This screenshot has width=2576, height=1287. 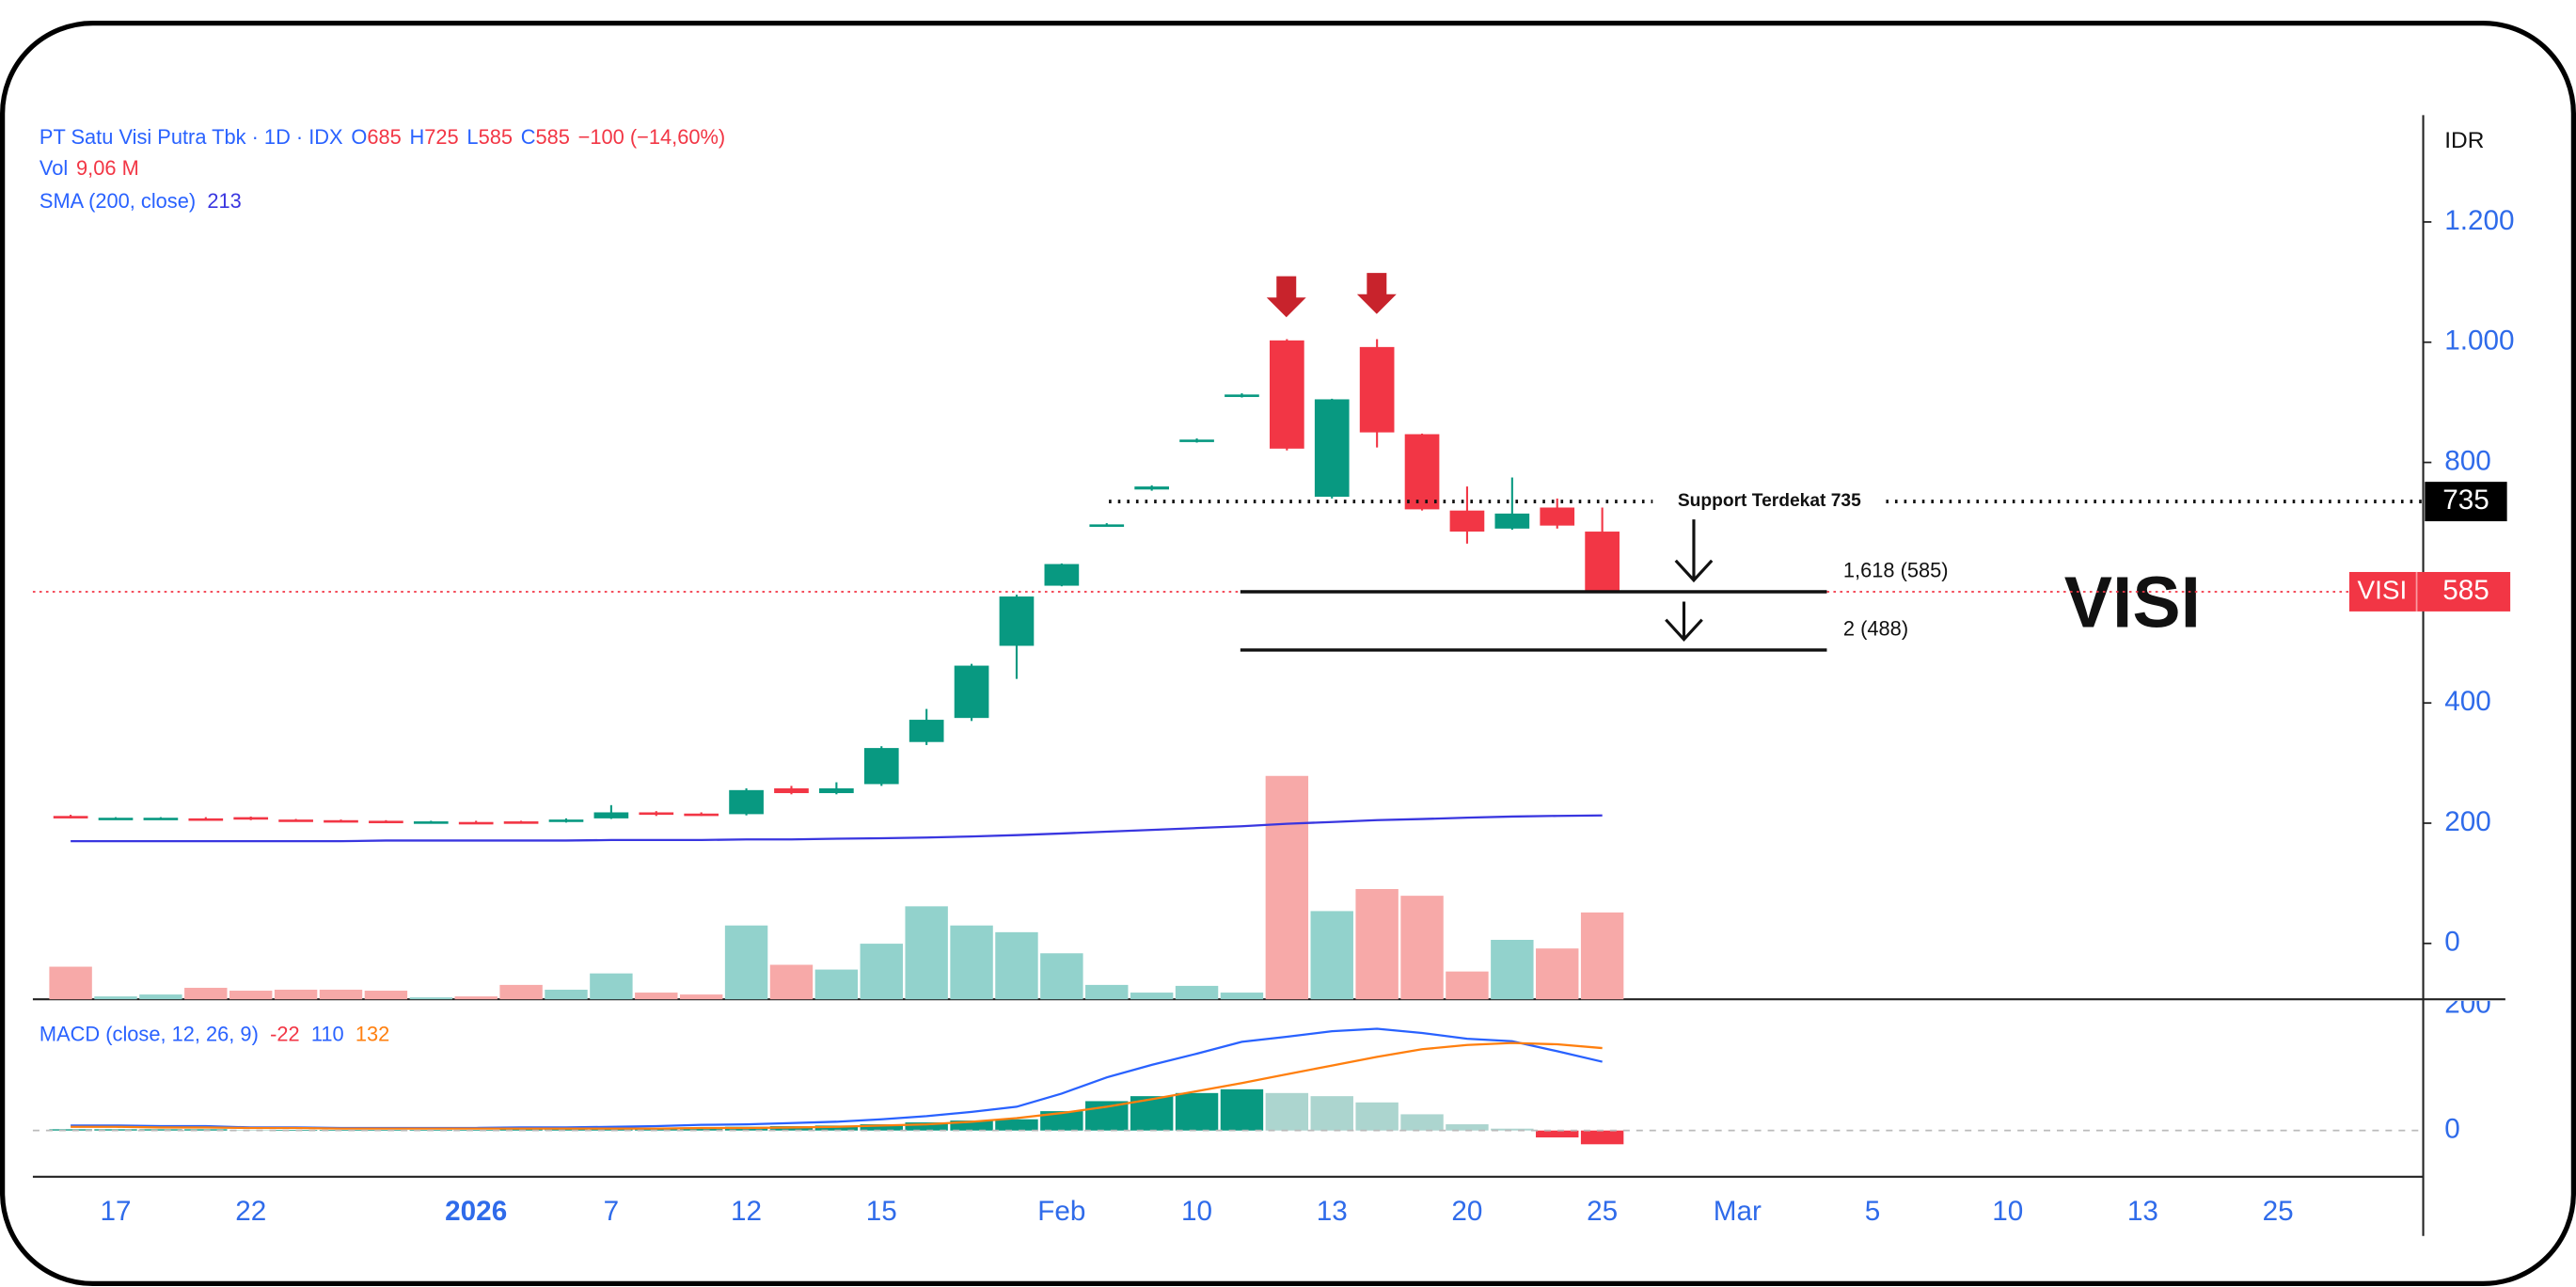 I want to click on macd-value: 110, so click(x=327, y=1033).